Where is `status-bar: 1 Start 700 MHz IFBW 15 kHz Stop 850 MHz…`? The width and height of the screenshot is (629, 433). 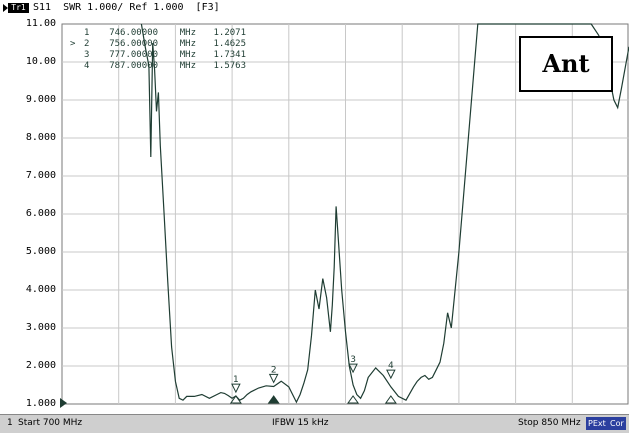
status-bar: 1 Start 700 MHz IFBW 15 kHz Stop 850 MHz… is located at coordinates (314, 423).